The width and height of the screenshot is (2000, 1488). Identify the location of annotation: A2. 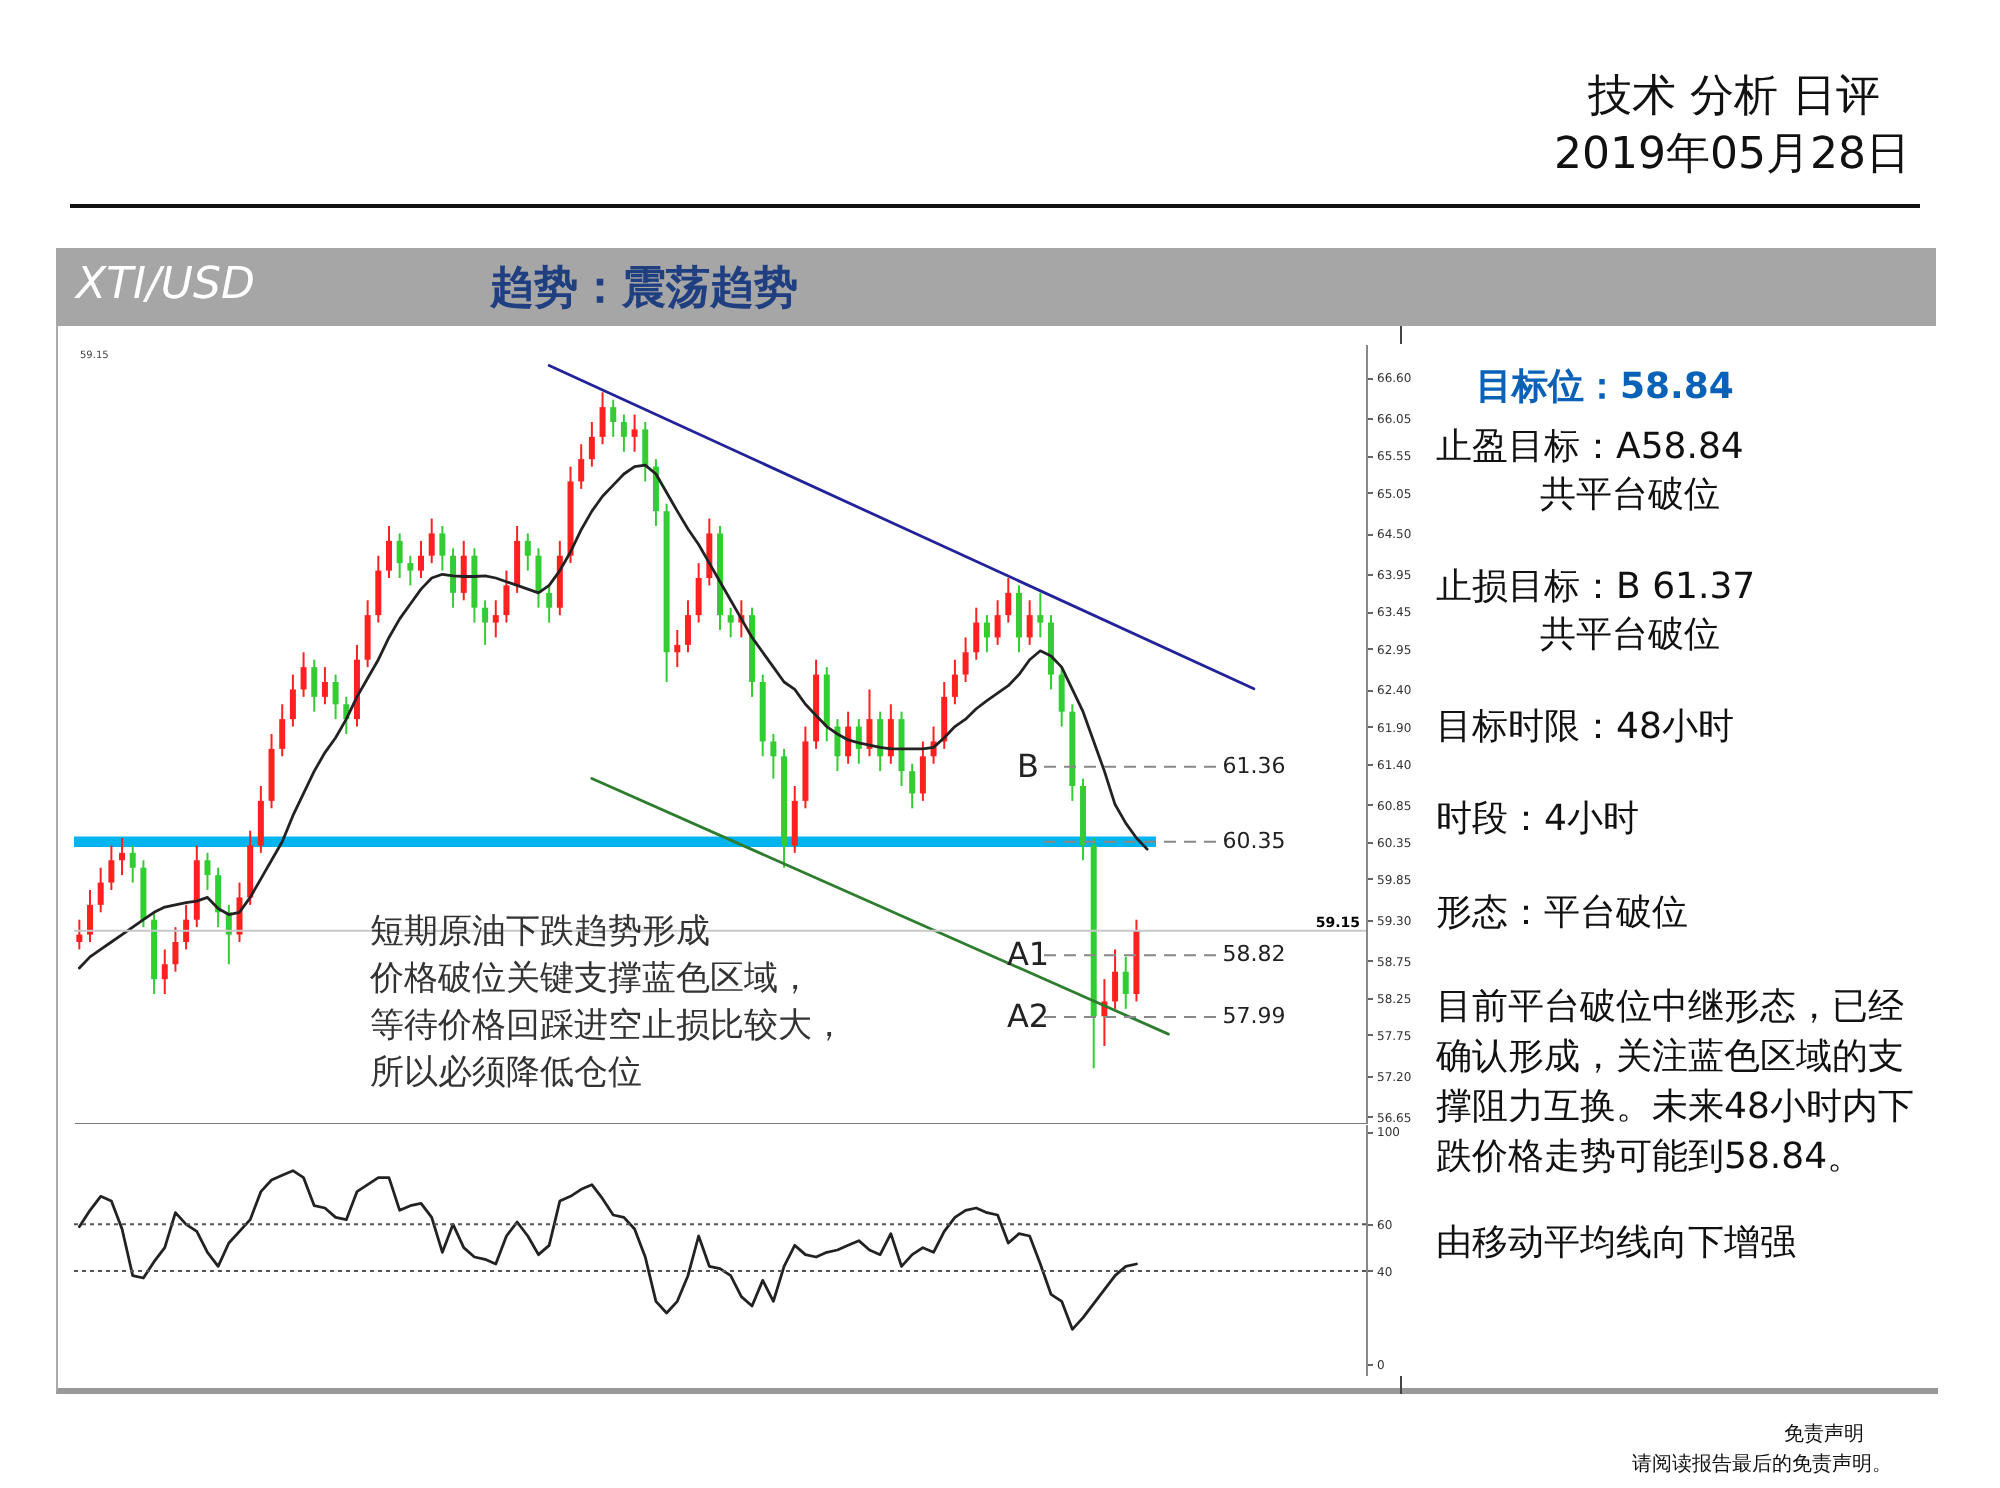
(1028, 1016).